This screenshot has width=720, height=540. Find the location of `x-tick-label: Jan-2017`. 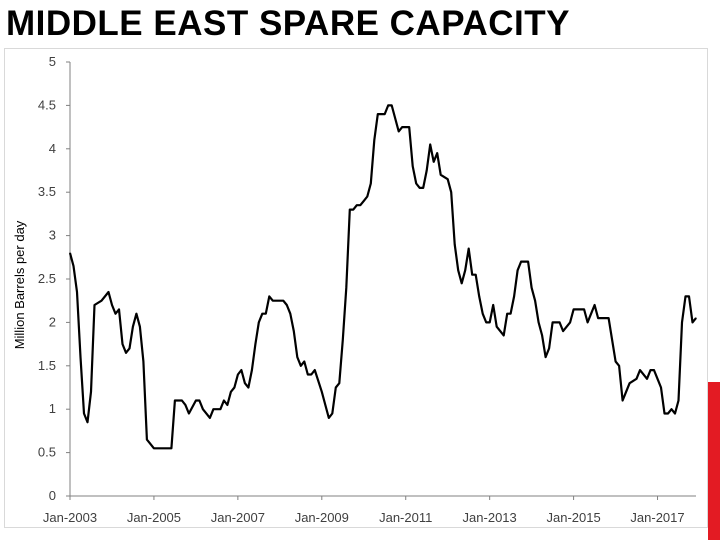

x-tick-label: Jan-2017 is located at coordinates (657, 517).